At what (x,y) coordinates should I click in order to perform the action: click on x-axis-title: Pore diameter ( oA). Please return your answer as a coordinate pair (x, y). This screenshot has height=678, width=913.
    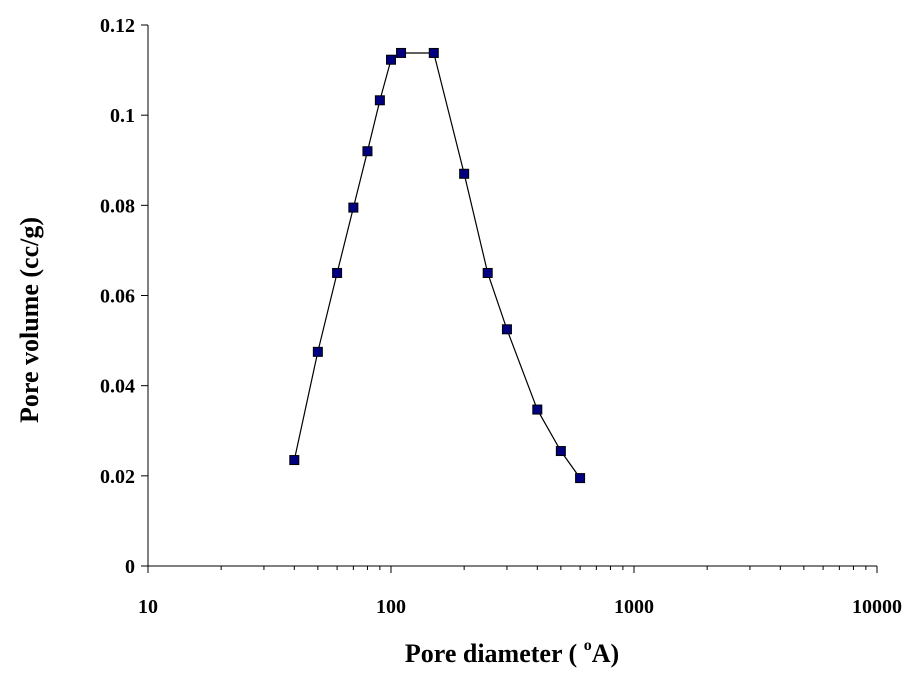
    Looking at the image, I should click on (512, 652).